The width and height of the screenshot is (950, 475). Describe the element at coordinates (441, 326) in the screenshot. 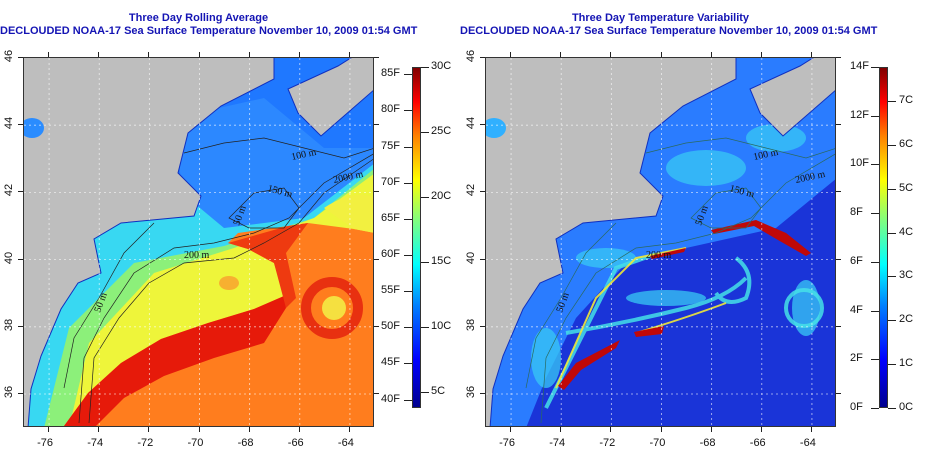

I see `colorbar-label-c: 10C` at that location.